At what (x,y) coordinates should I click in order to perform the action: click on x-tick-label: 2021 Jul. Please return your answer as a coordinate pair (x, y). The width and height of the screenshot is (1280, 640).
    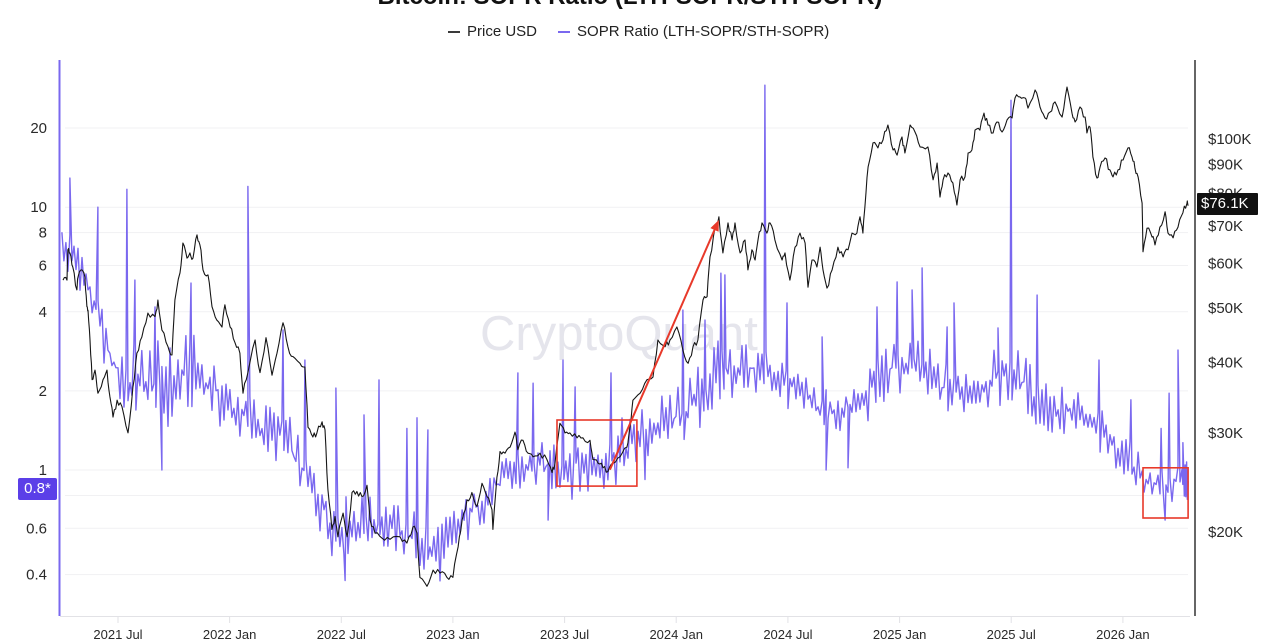
    Looking at the image, I should click on (117, 633).